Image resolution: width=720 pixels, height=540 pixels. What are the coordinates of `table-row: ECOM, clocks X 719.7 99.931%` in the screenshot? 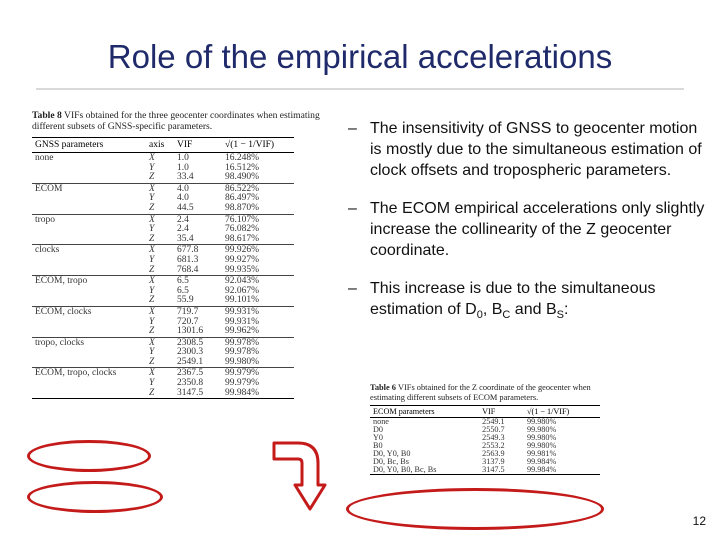 It's located at (163, 311).